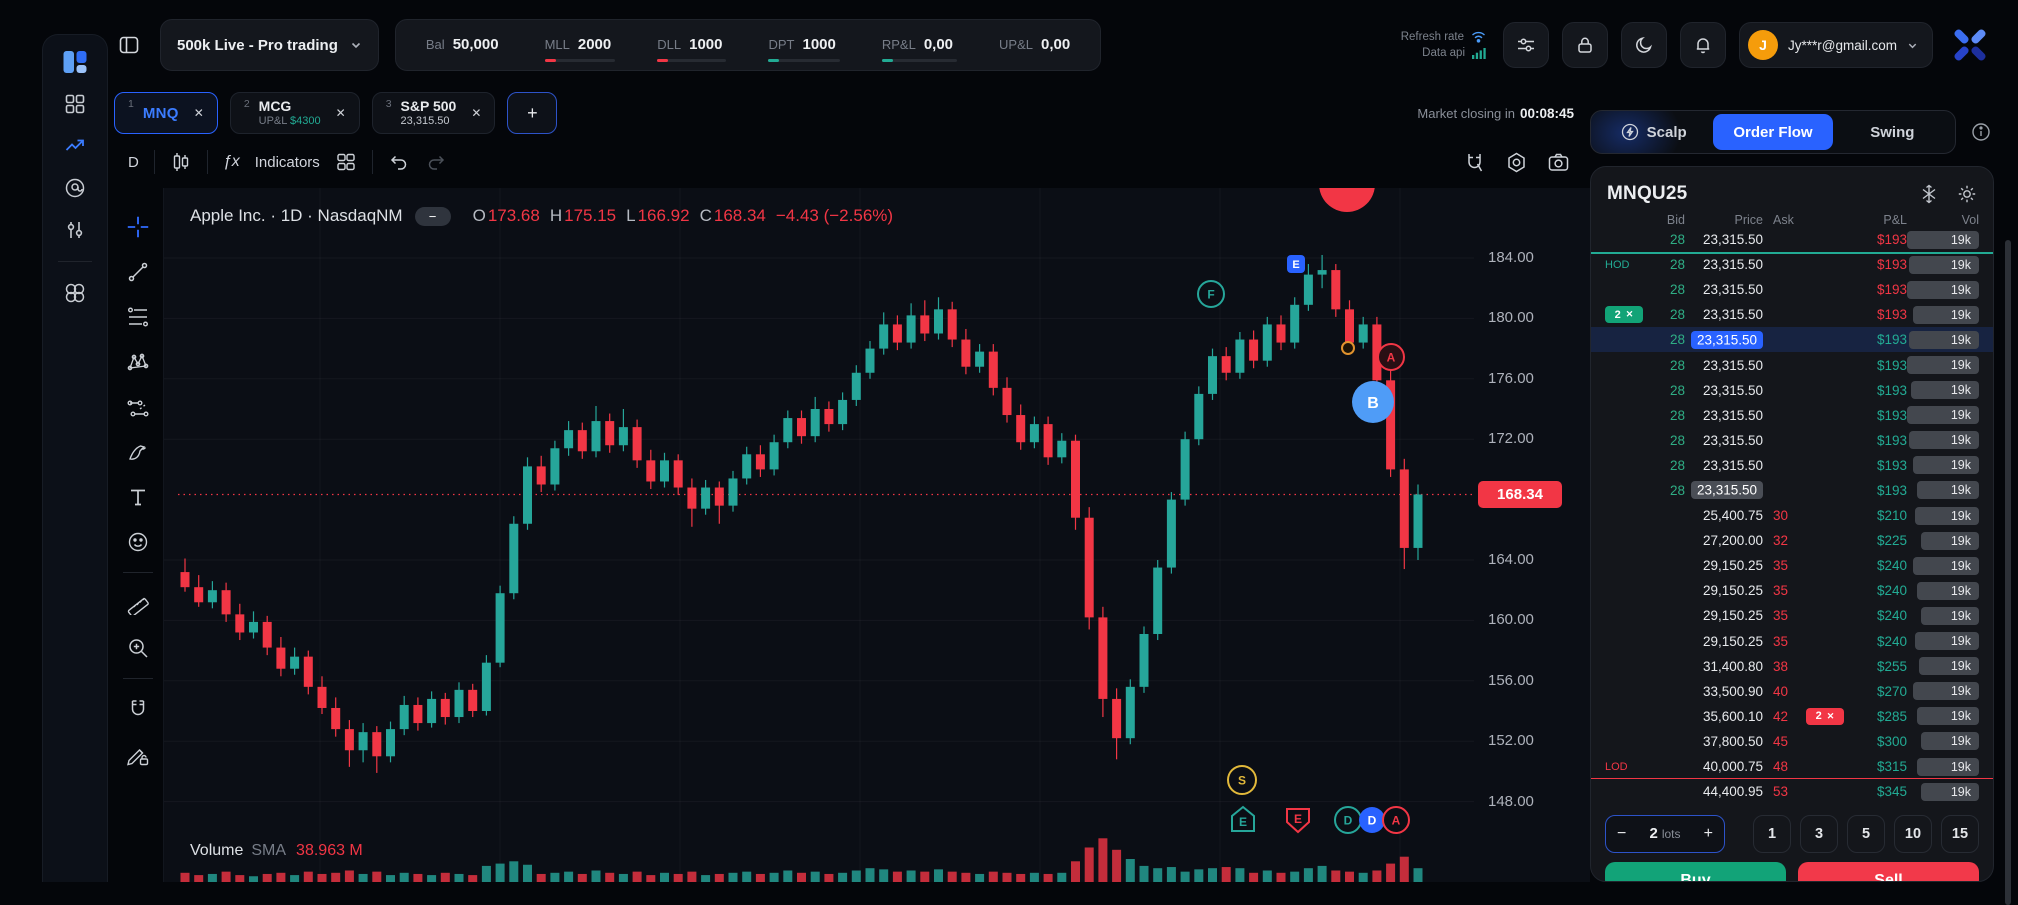 This screenshot has width=2018, height=905. Describe the element at coordinates (1913, 834) in the screenshot. I see `preset-qty-10: 10` at that location.